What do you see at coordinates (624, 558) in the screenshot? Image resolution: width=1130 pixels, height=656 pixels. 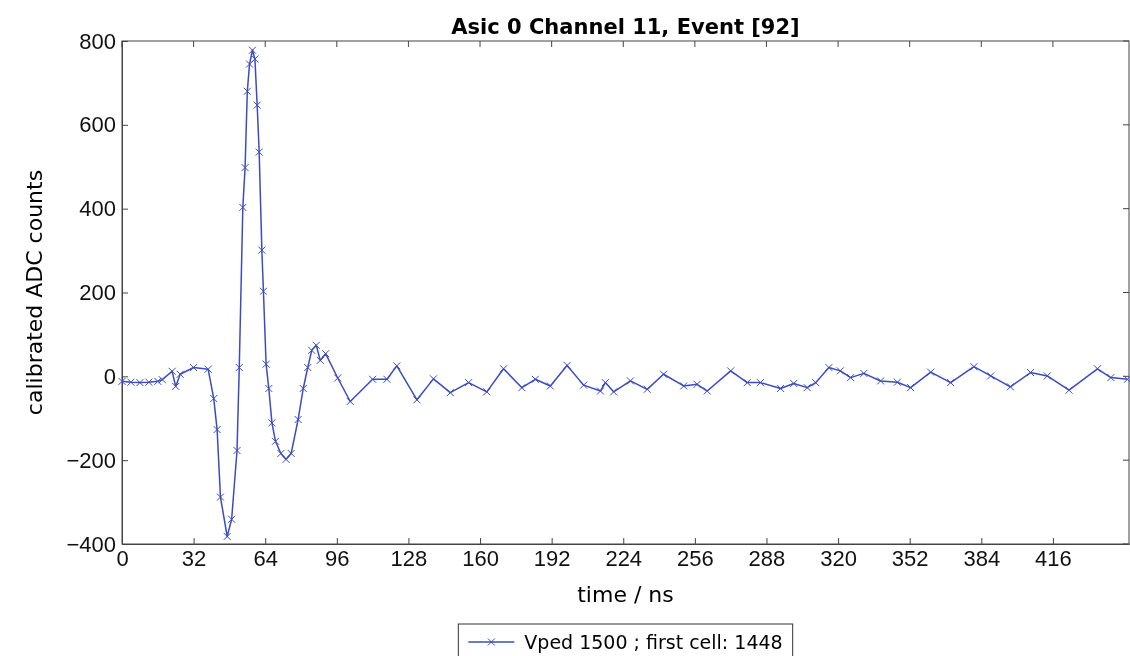 I see `x-tick-label: 224` at bounding box center [624, 558].